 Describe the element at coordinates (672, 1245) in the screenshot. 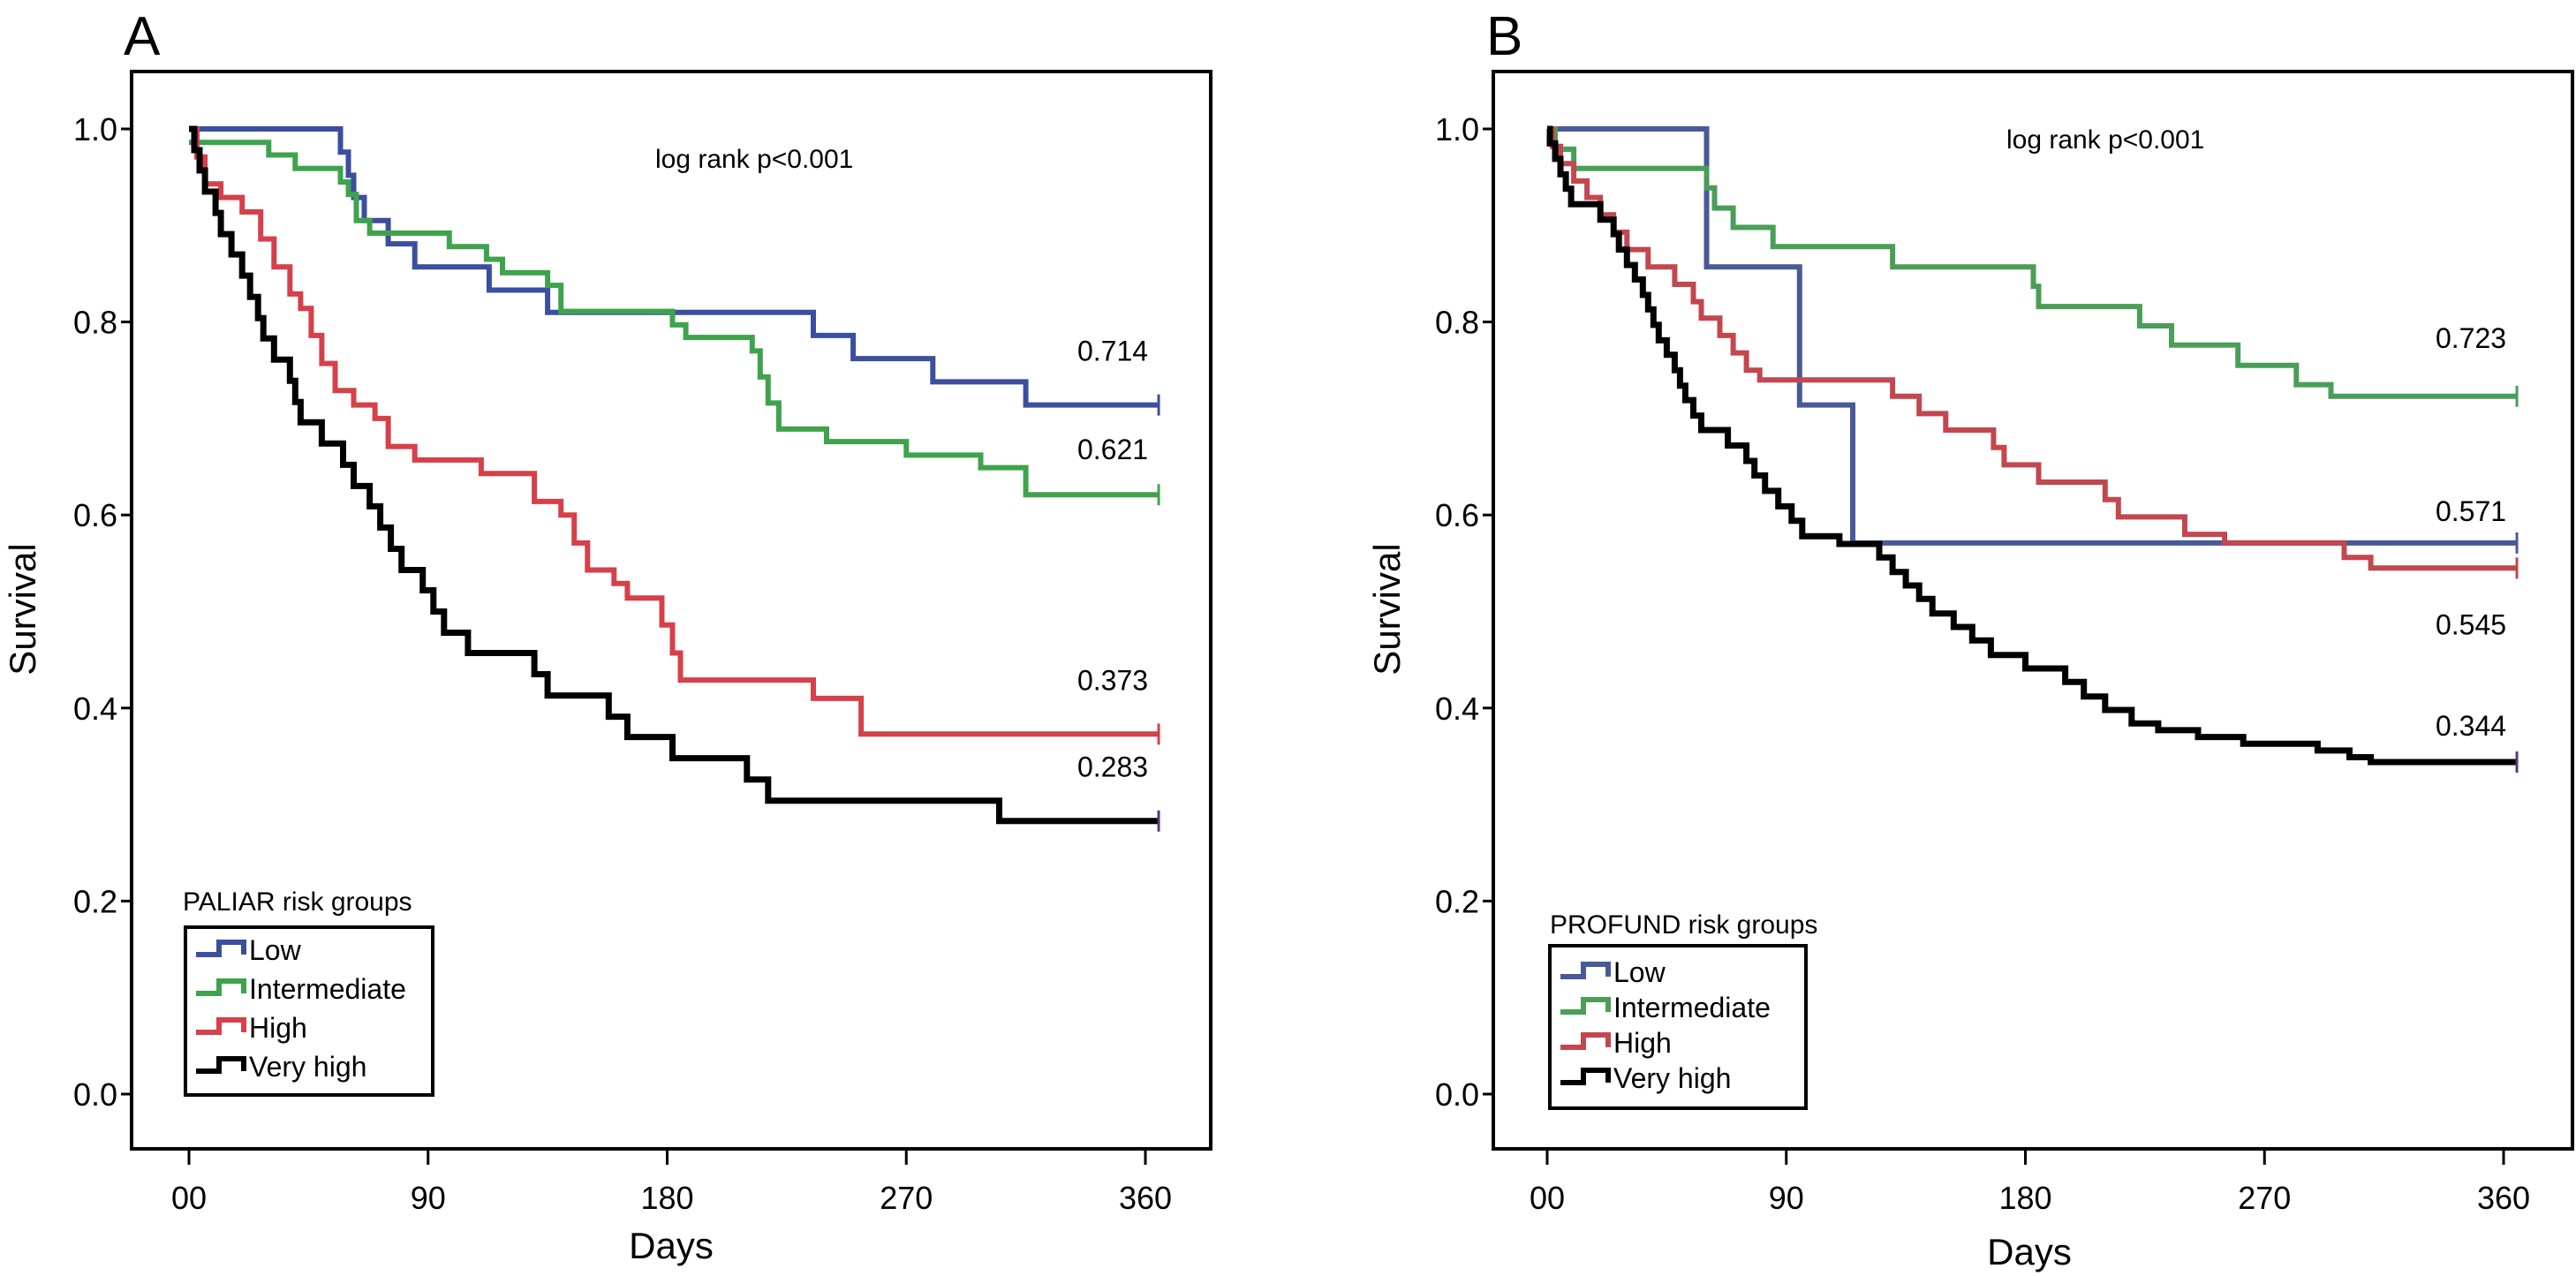

I see `x-axis-title-a: Days` at that location.